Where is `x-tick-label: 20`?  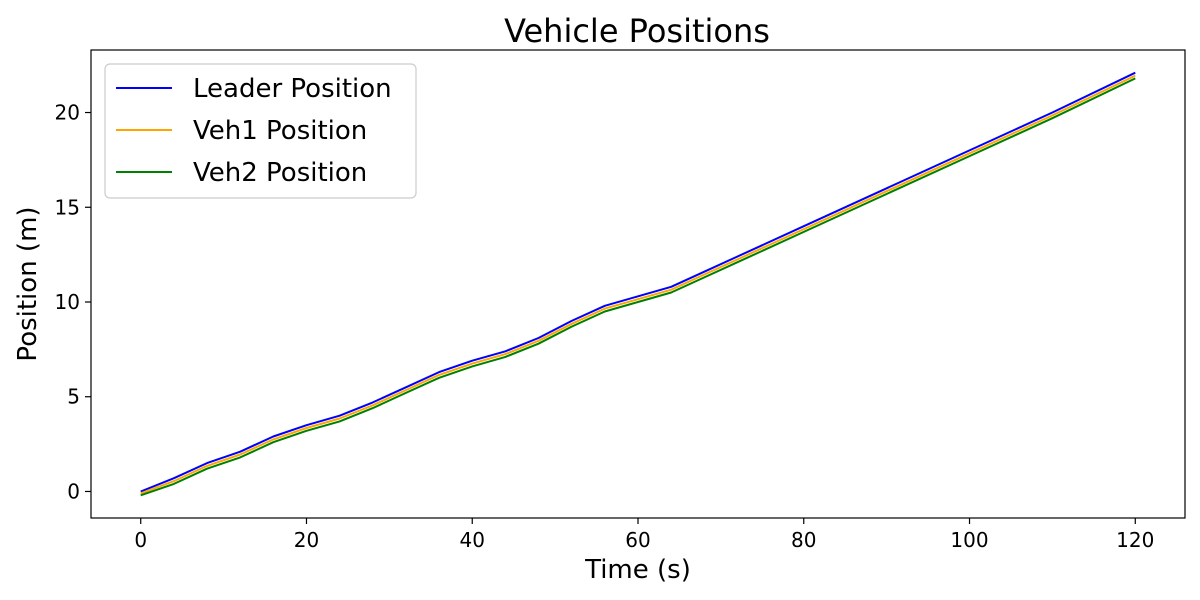 x-tick-label: 20 is located at coordinates (306, 540).